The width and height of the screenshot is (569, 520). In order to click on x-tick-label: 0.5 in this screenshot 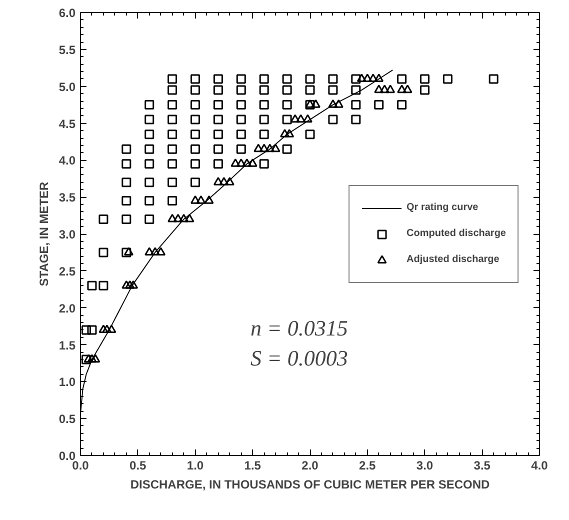, I will do `click(138, 465)`.